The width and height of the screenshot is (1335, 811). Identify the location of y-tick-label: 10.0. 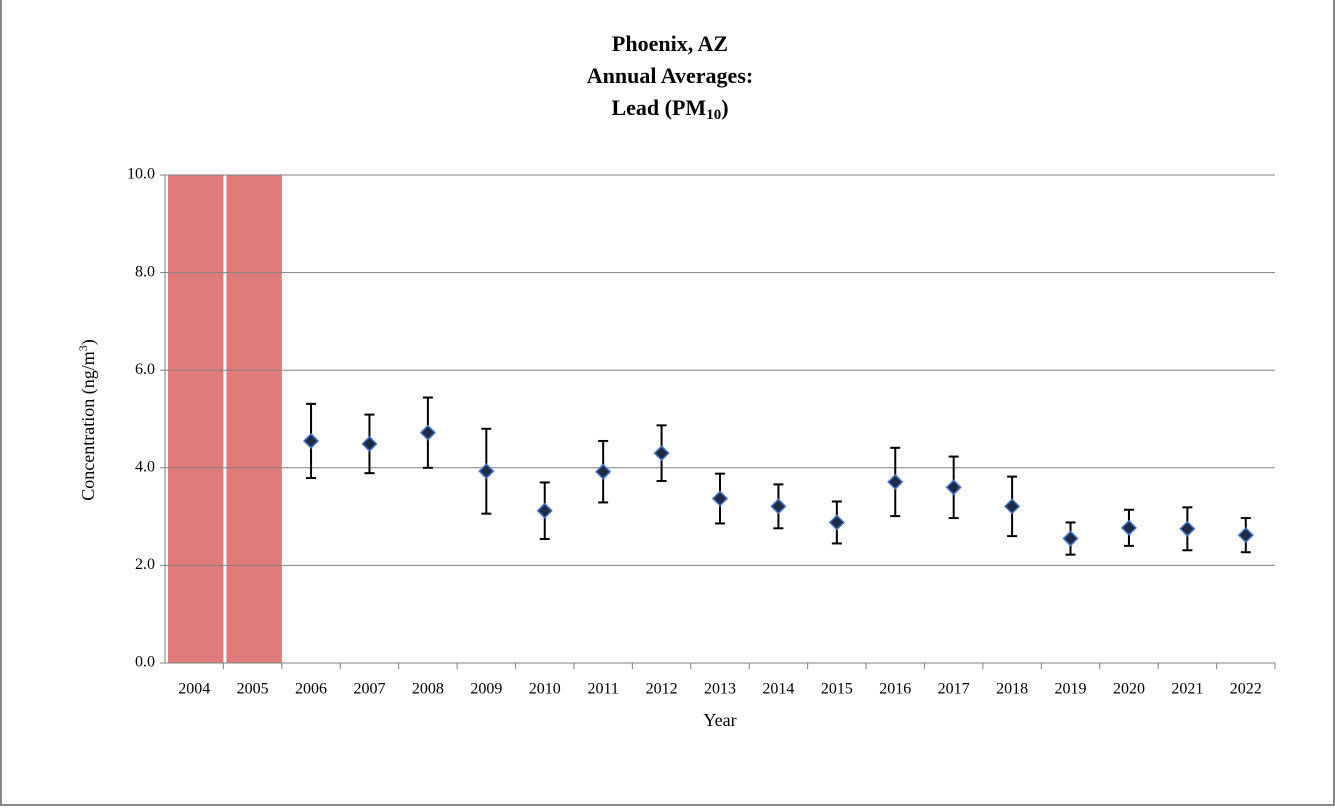
(141, 174).